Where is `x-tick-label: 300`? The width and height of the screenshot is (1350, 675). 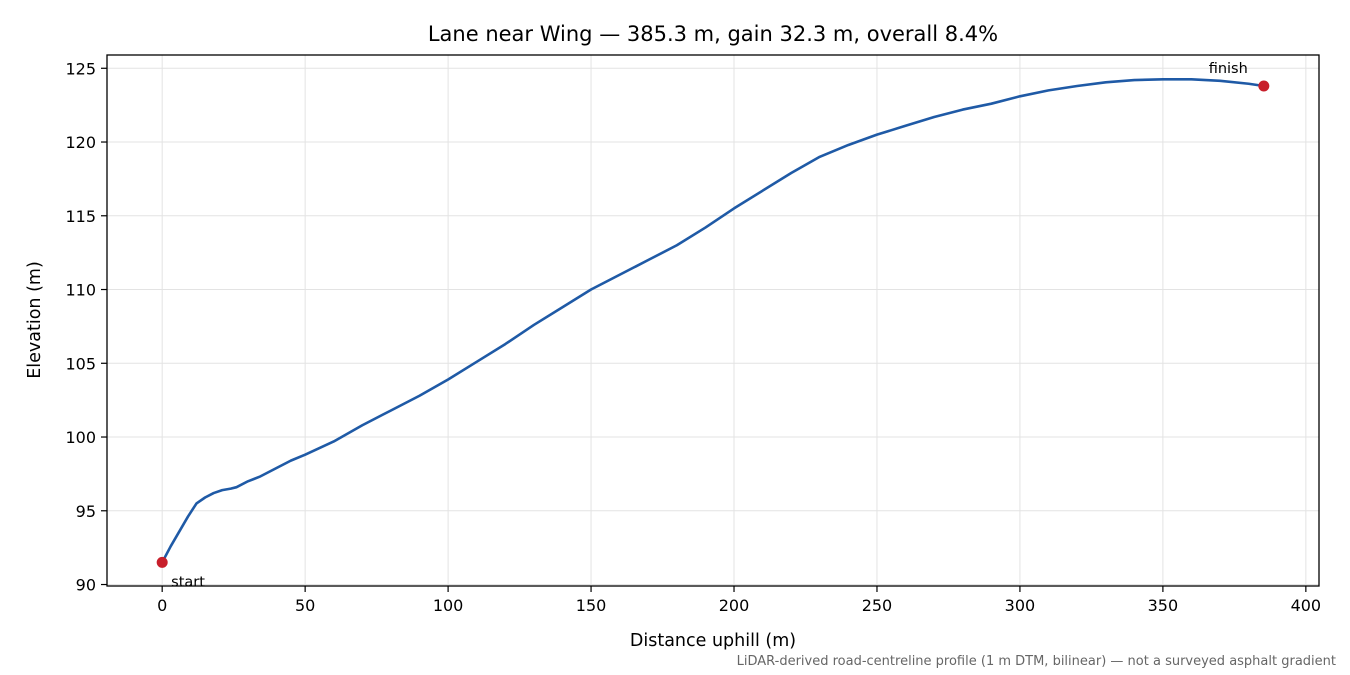
x-tick-label: 300 is located at coordinates (1020, 605).